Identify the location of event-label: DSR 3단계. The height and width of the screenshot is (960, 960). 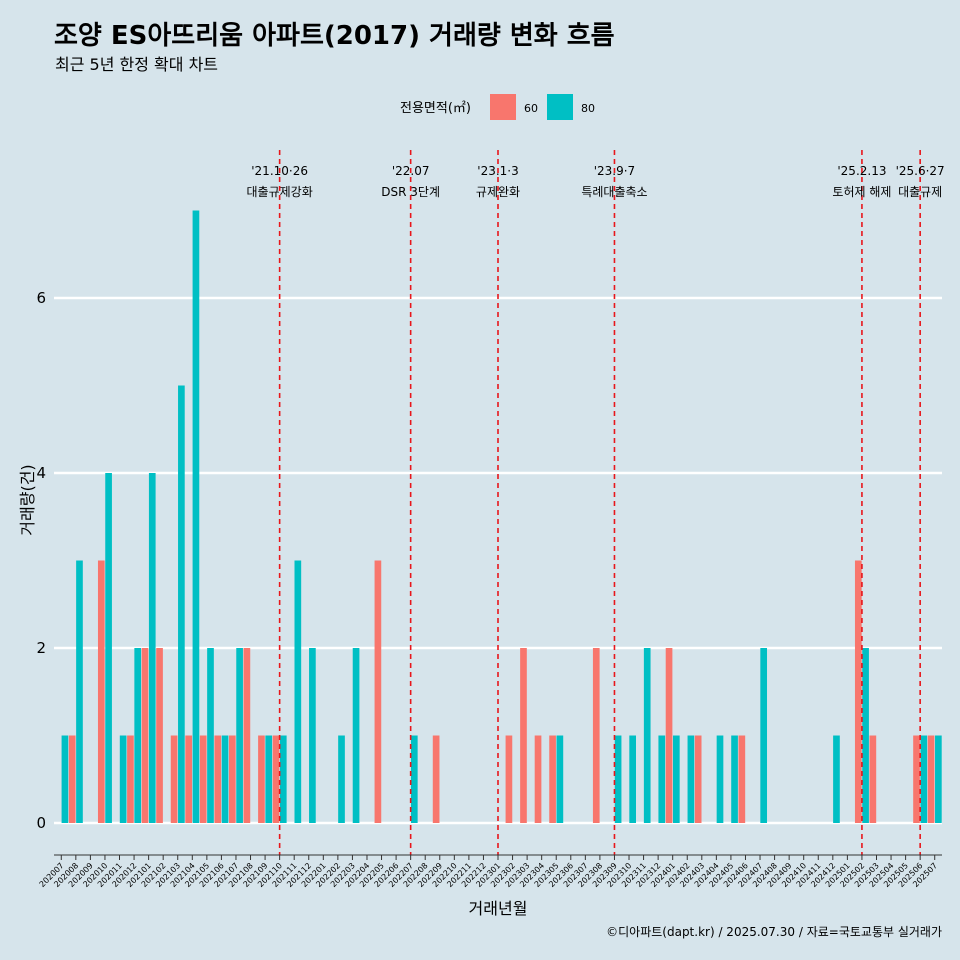
(410, 192).